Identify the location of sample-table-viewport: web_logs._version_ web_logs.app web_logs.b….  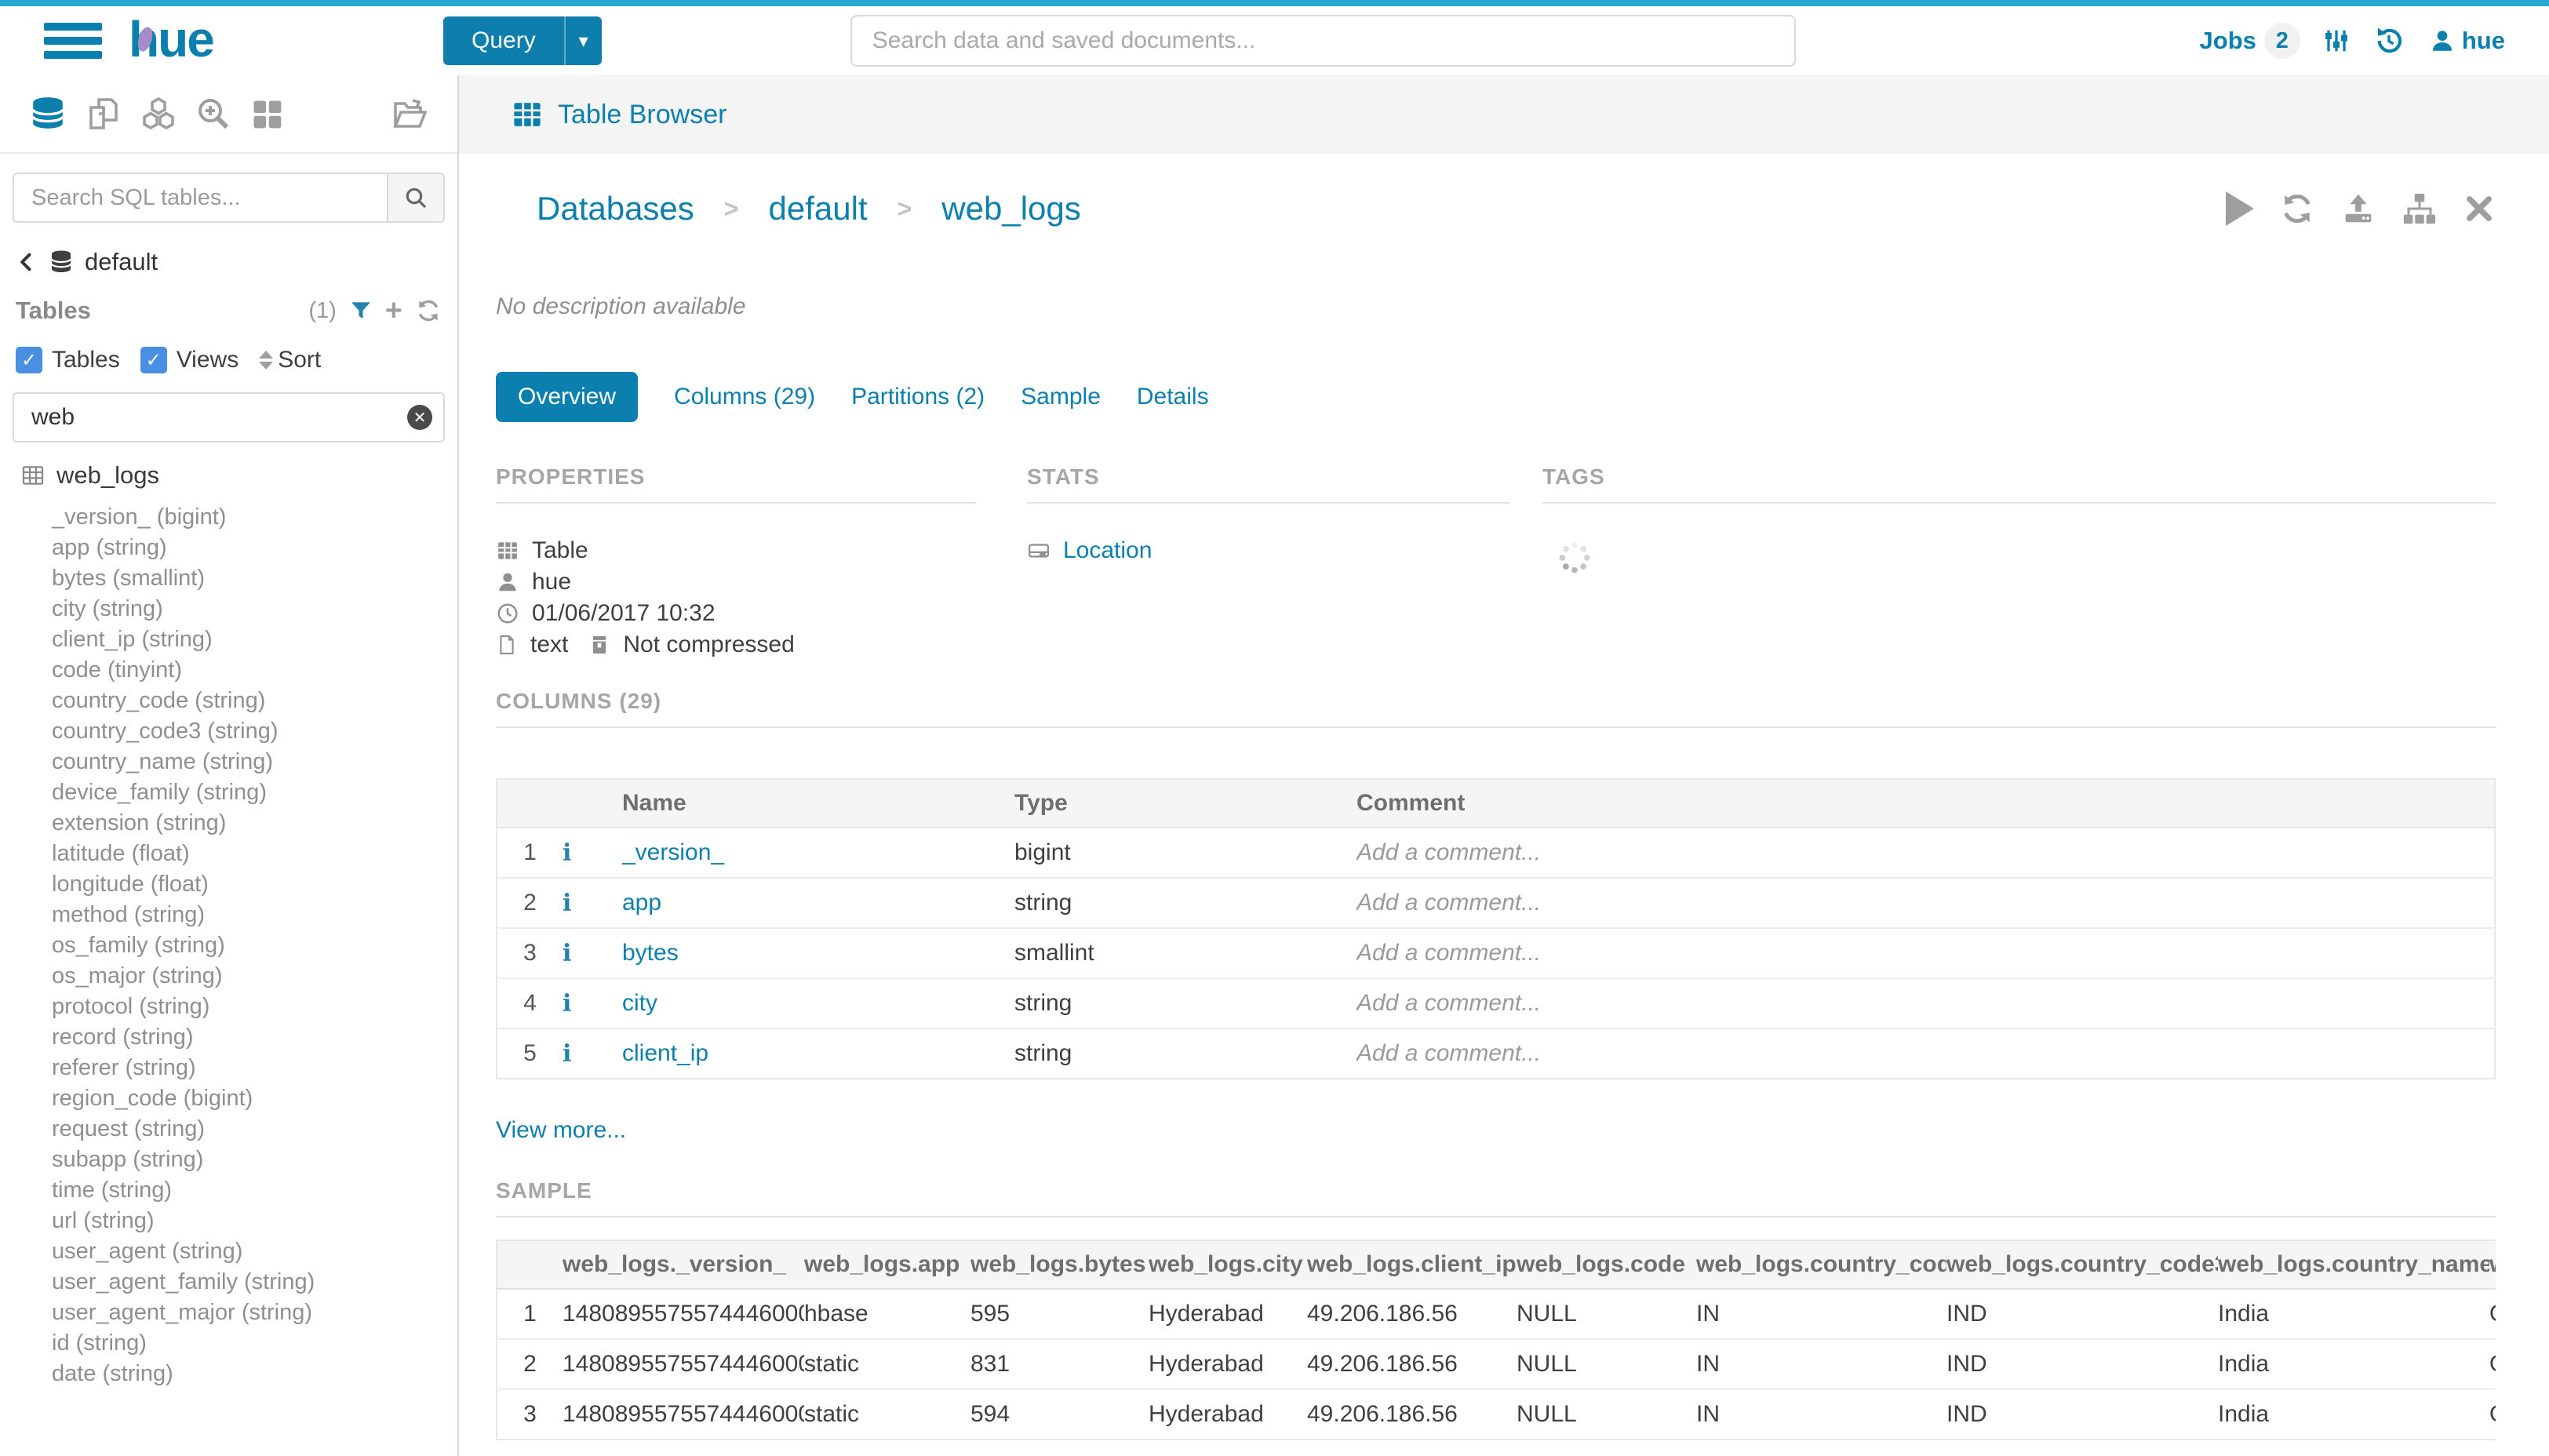
(1496, 1339).